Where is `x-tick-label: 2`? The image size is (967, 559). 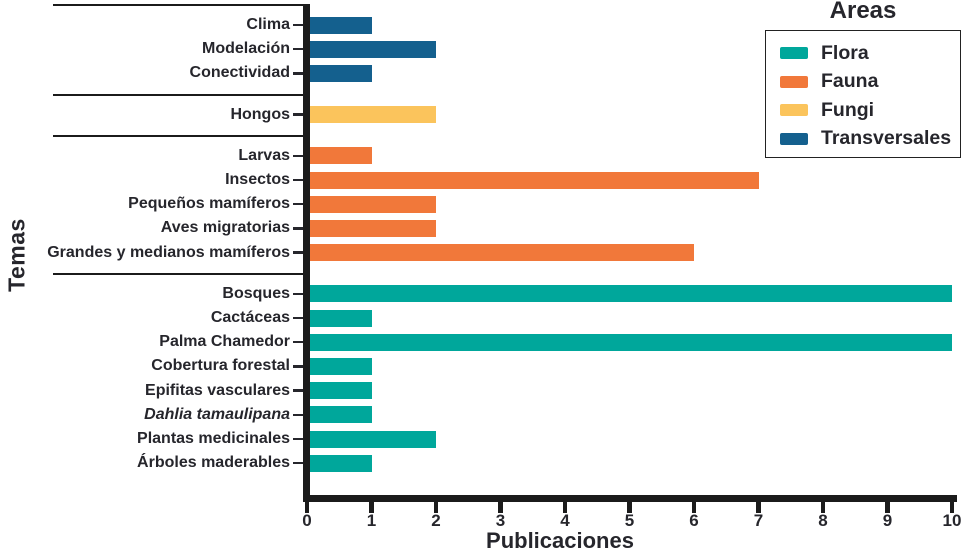
x-tick-label: 2 is located at coordinates (436, 520).